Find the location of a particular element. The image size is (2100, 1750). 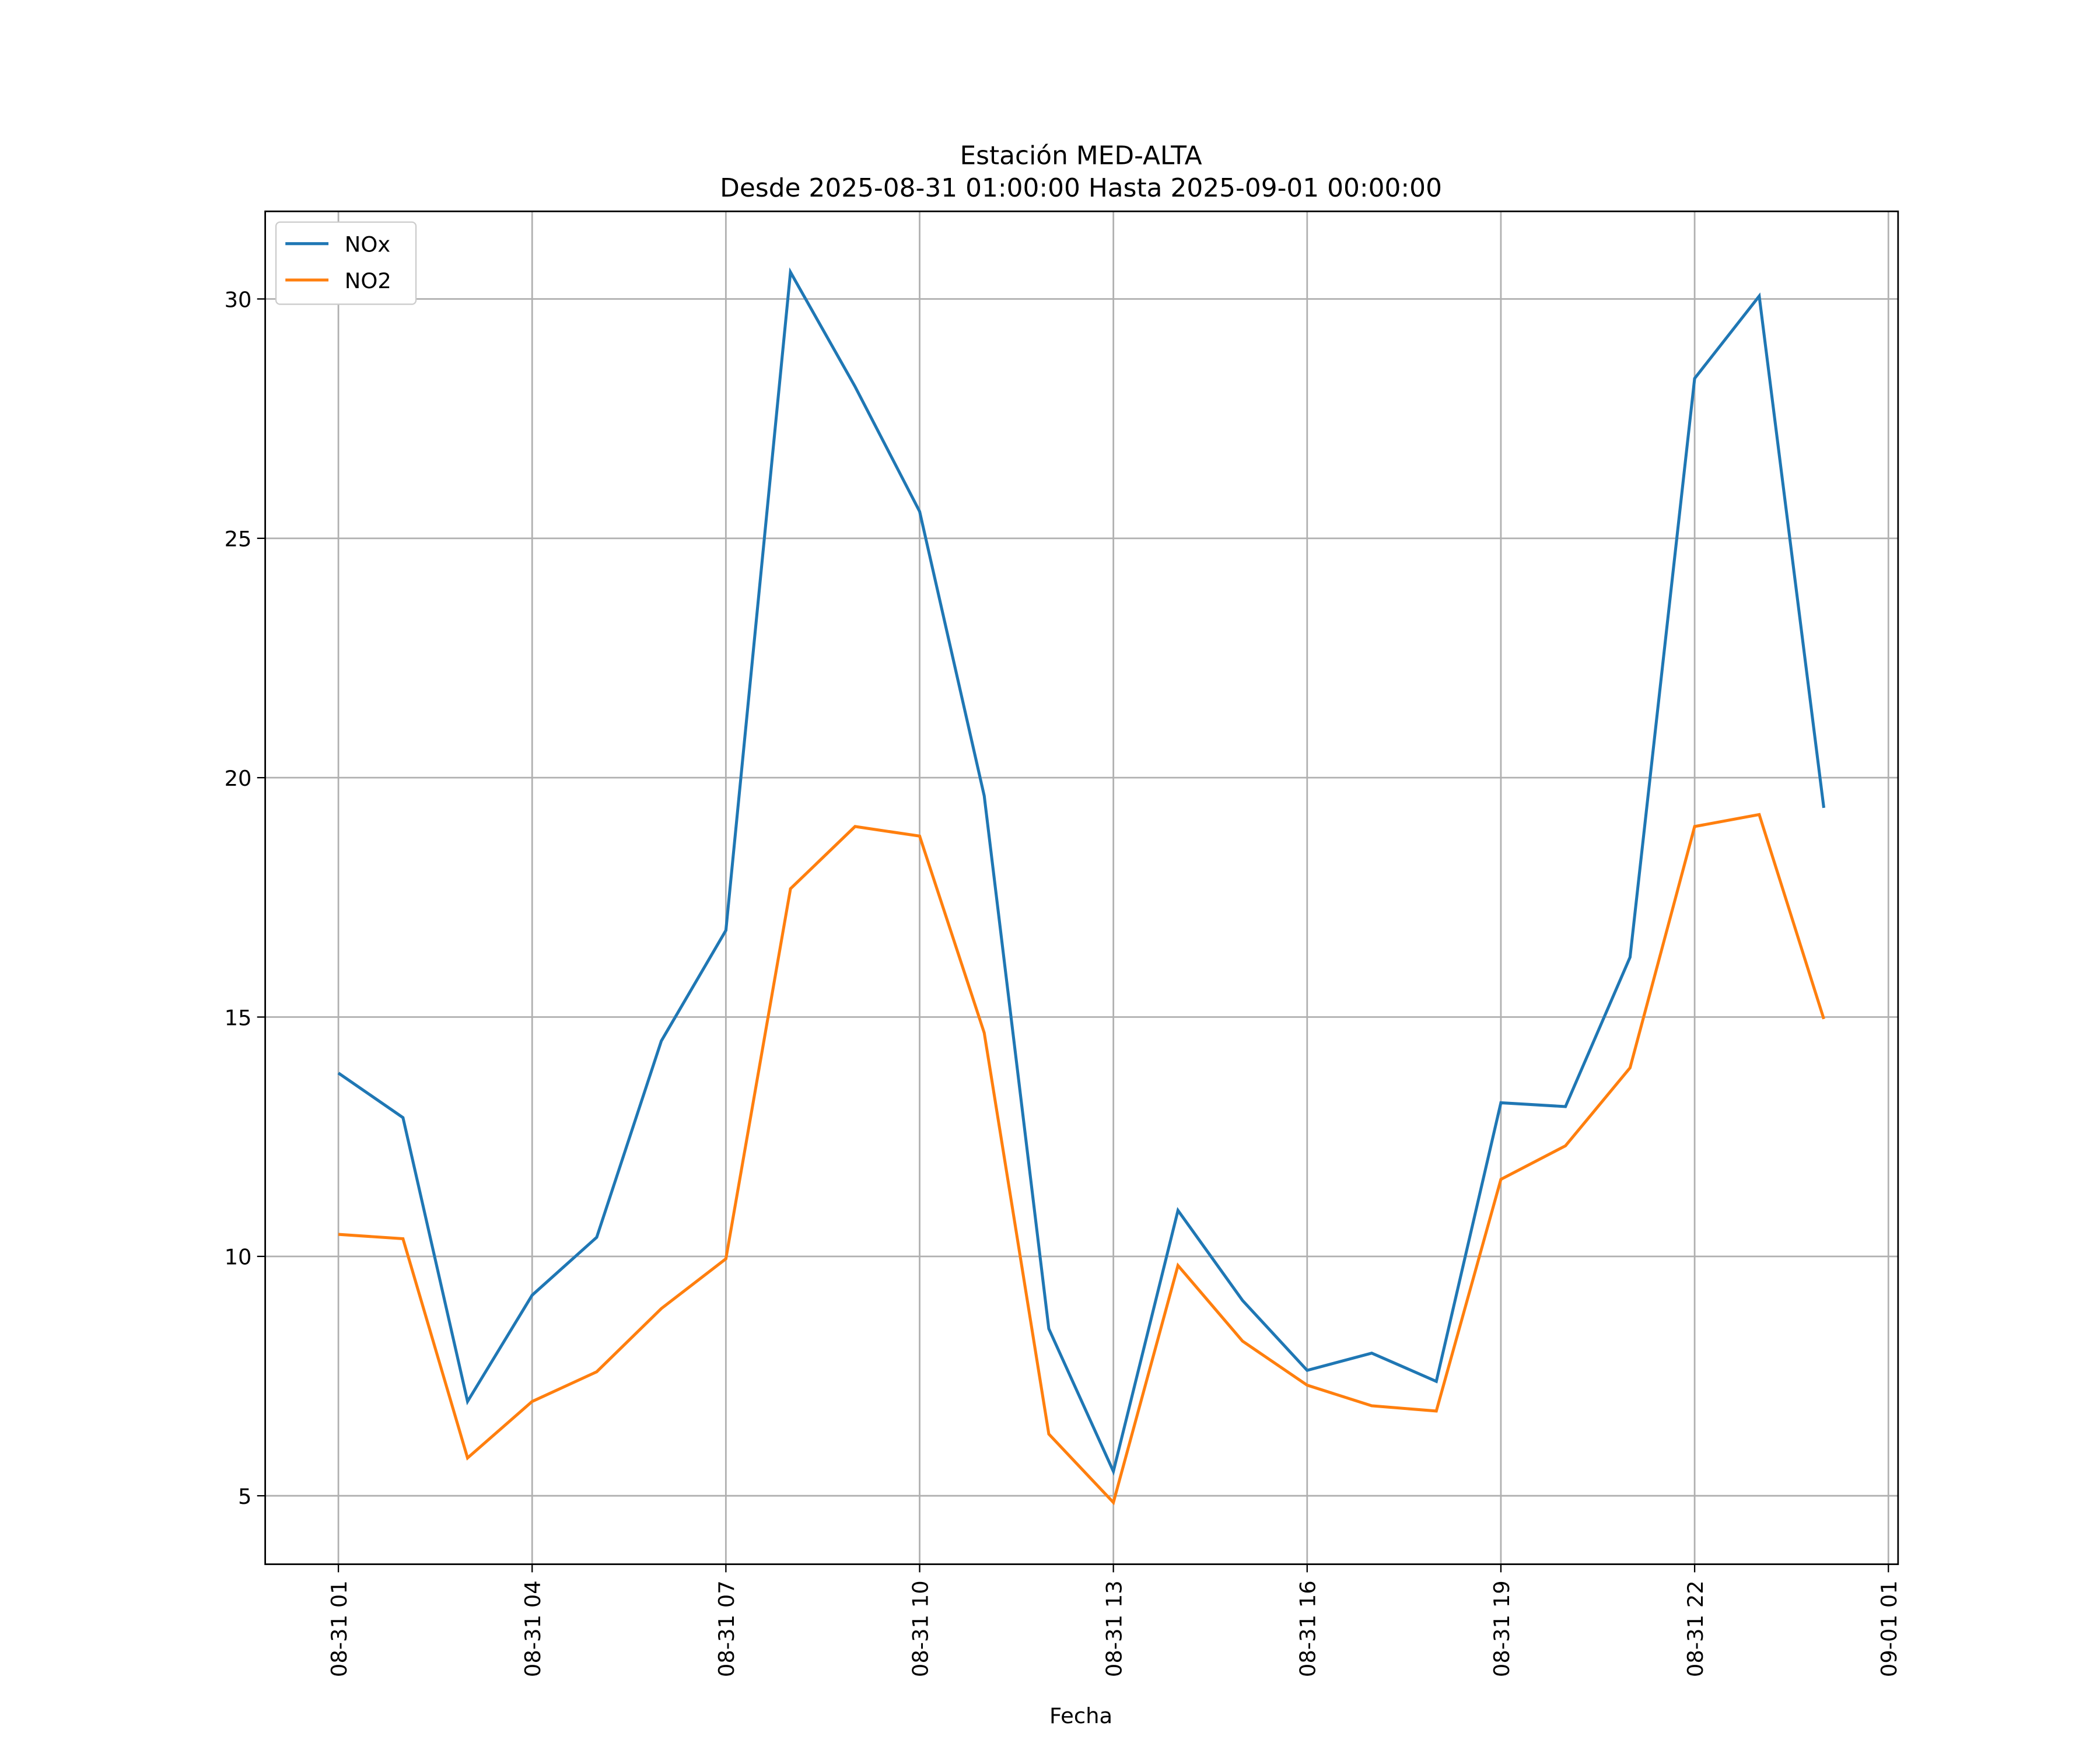

x-tick-label: 08-31 19 is located at coordinates (1501, 1629).